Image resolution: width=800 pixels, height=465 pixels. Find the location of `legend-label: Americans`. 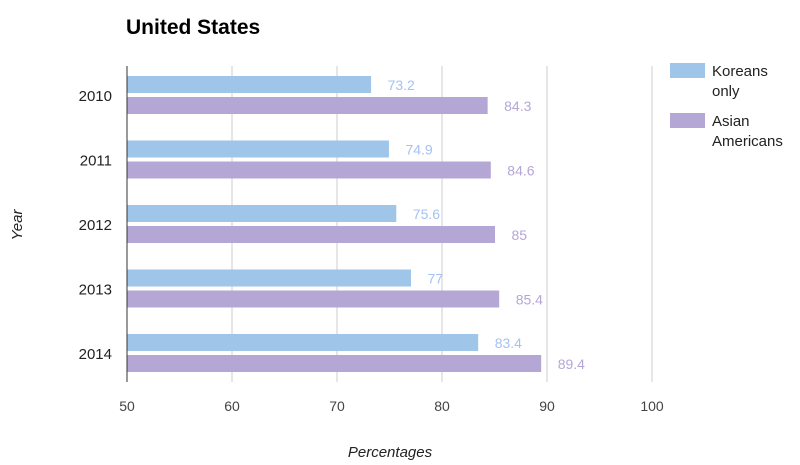

legend-label: Americans is located at coordinates (747, 141).